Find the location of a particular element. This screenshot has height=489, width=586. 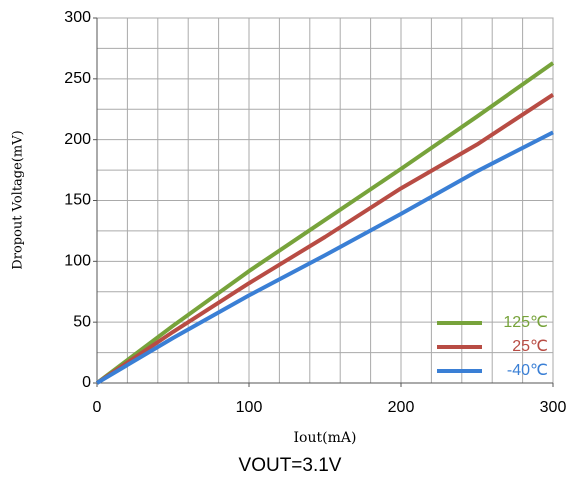

y-tick-label: 50 is located at coordinates (82, 321).